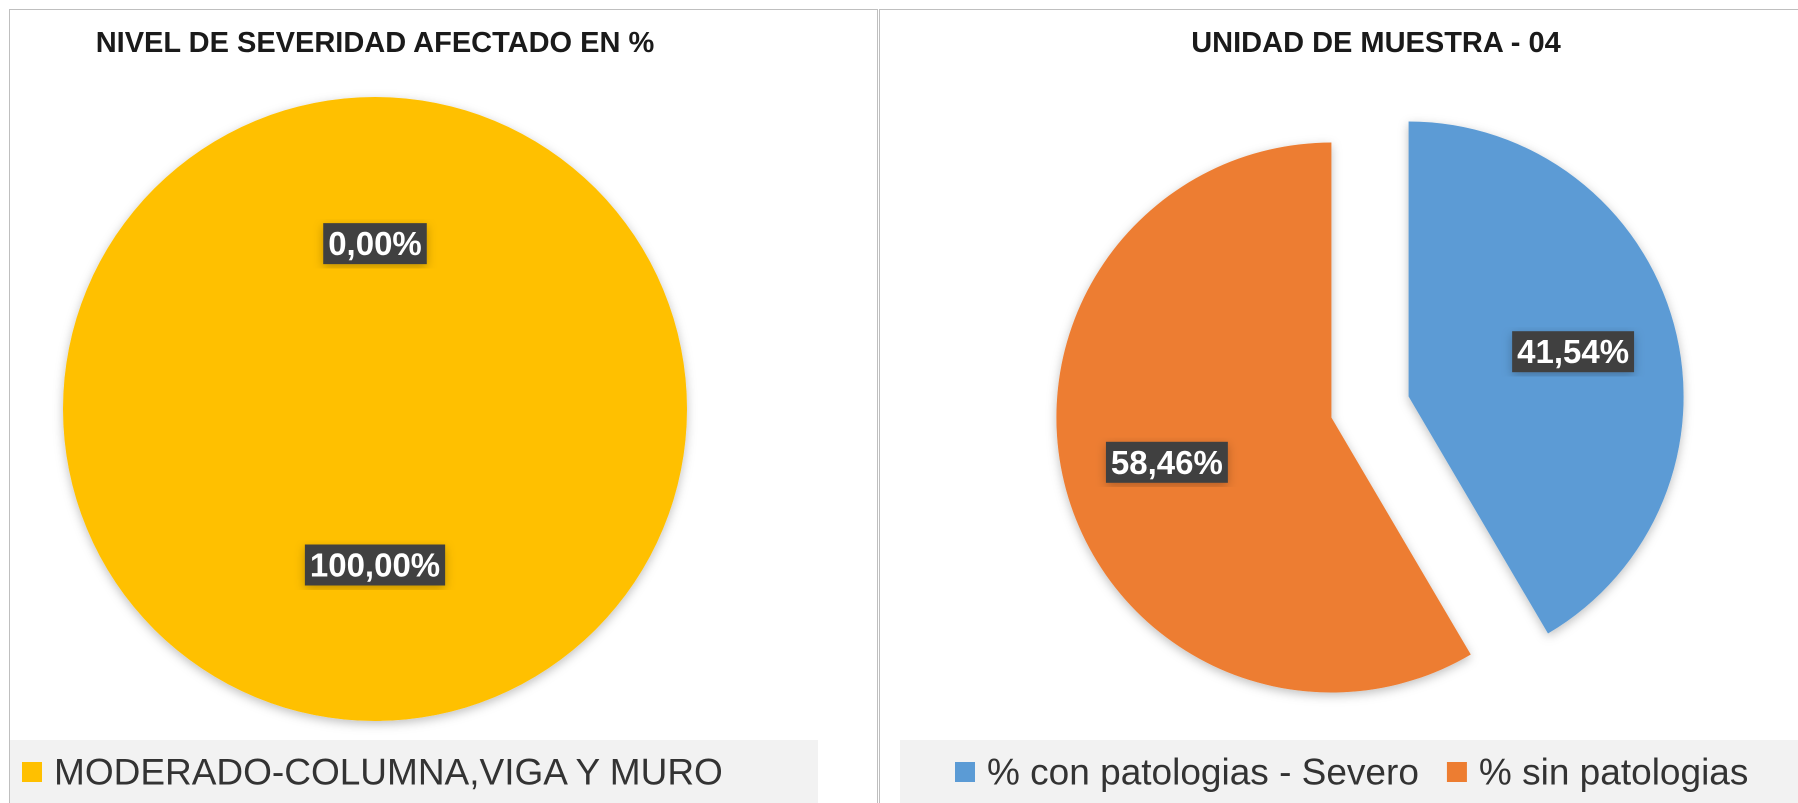 This screenshot has width=1798, height=803. I want to click on data-label: 100,00%, so click(375, 565).